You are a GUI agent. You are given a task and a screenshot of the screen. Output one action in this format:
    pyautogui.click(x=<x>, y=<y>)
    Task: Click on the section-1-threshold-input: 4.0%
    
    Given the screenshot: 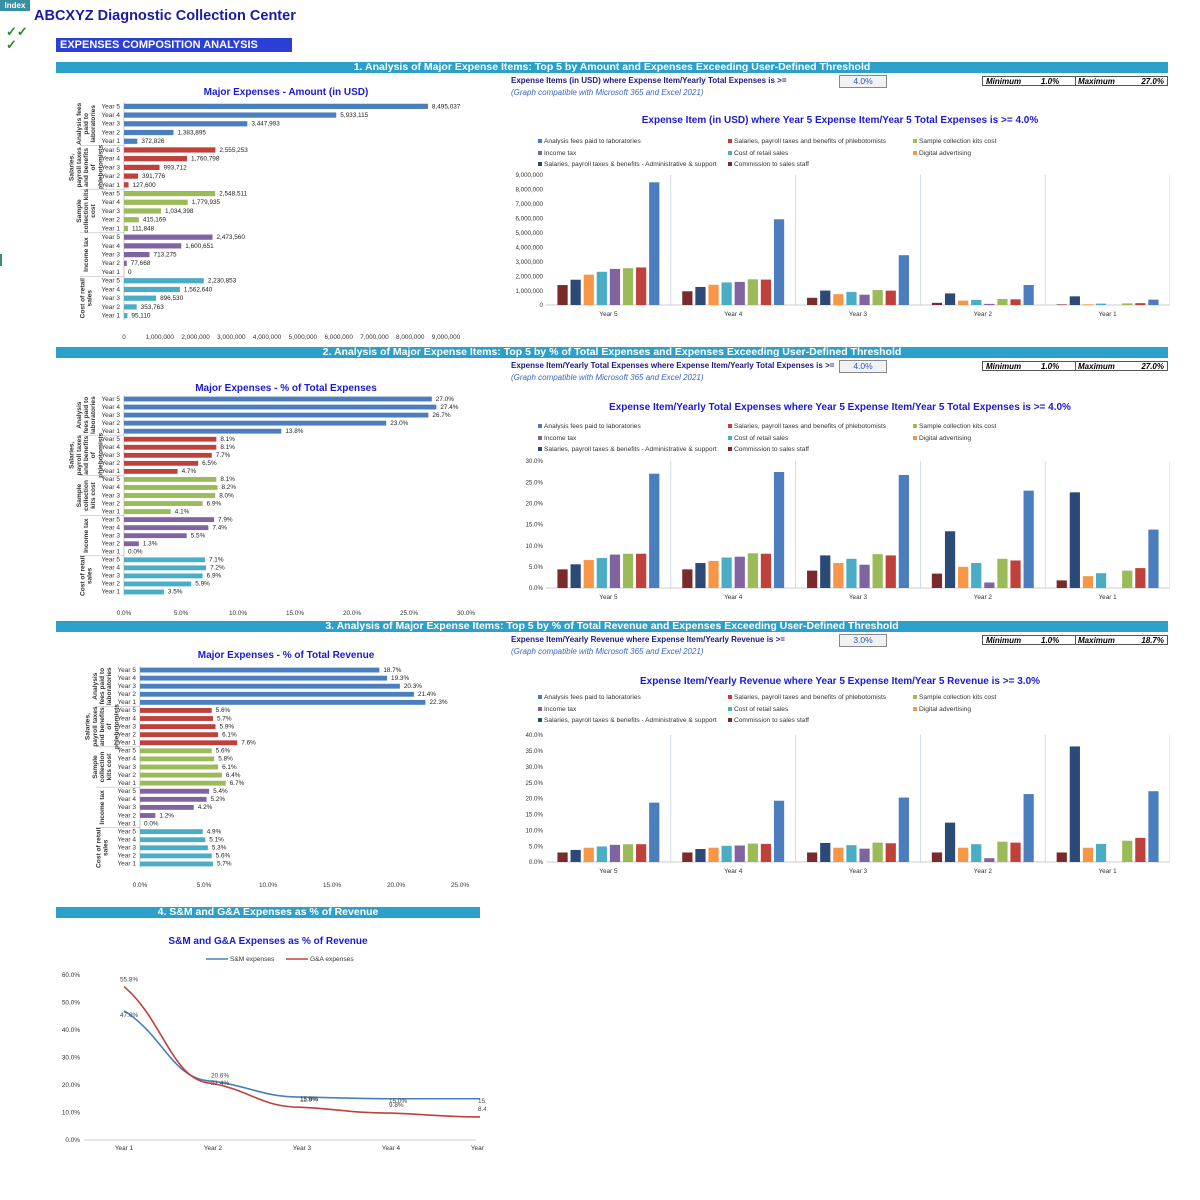 What is the action you would take?
    pyautogui.click(x=863, y=81)
    